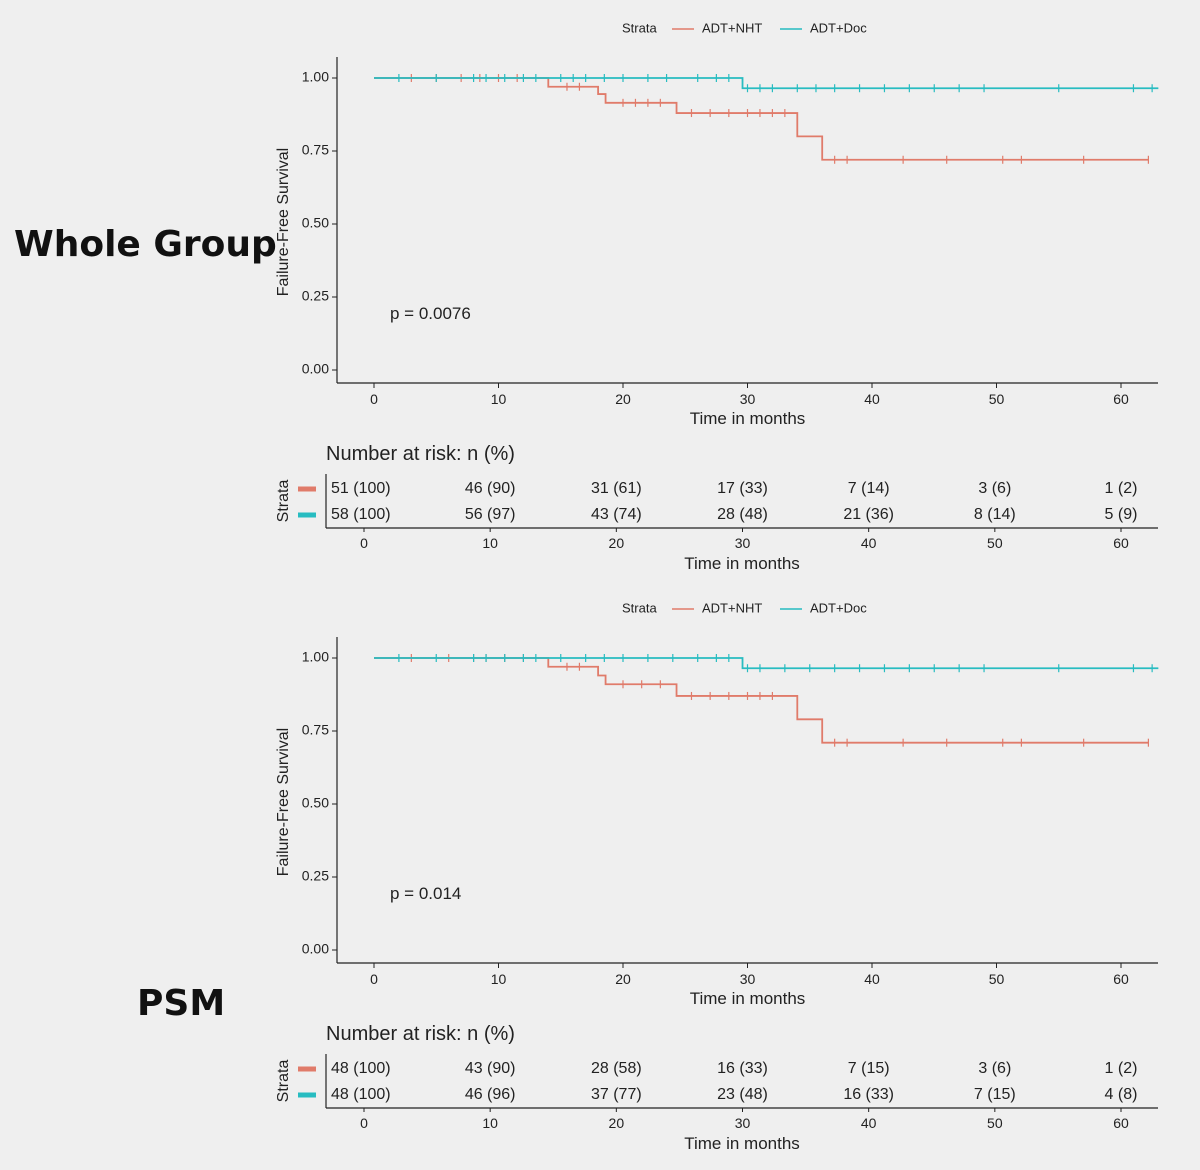 The image size is (1200, 1170). I want to click on p-value-annotation: p = 0.0076, so click(430, 313).